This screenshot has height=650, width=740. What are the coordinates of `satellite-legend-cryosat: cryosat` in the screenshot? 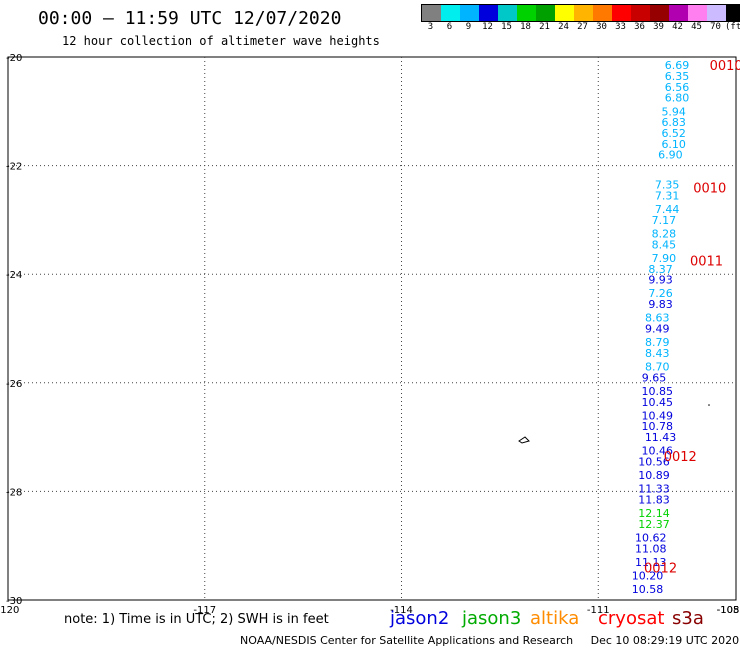 It's located at (631, 618).